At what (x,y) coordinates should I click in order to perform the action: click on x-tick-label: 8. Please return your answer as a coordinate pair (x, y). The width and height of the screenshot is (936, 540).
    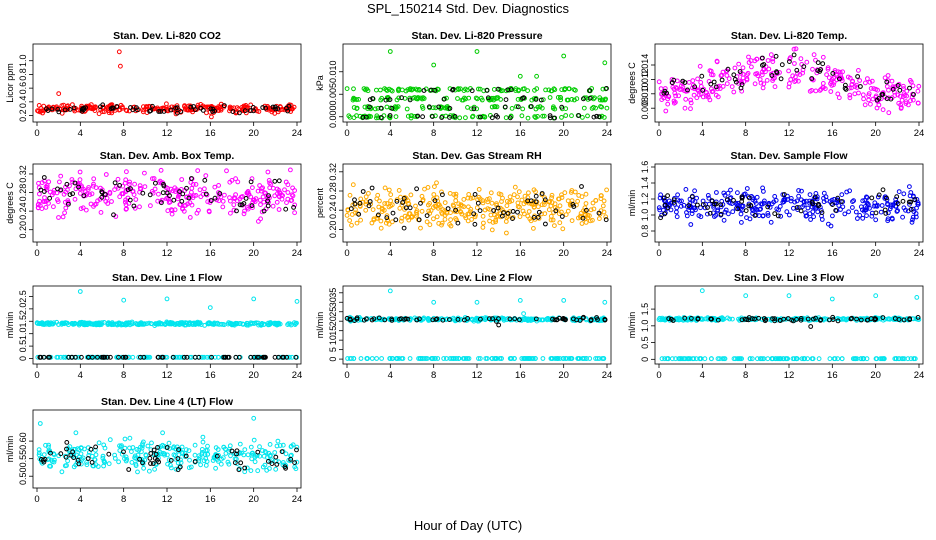
    Looking at the image, I should click on (745, 253).